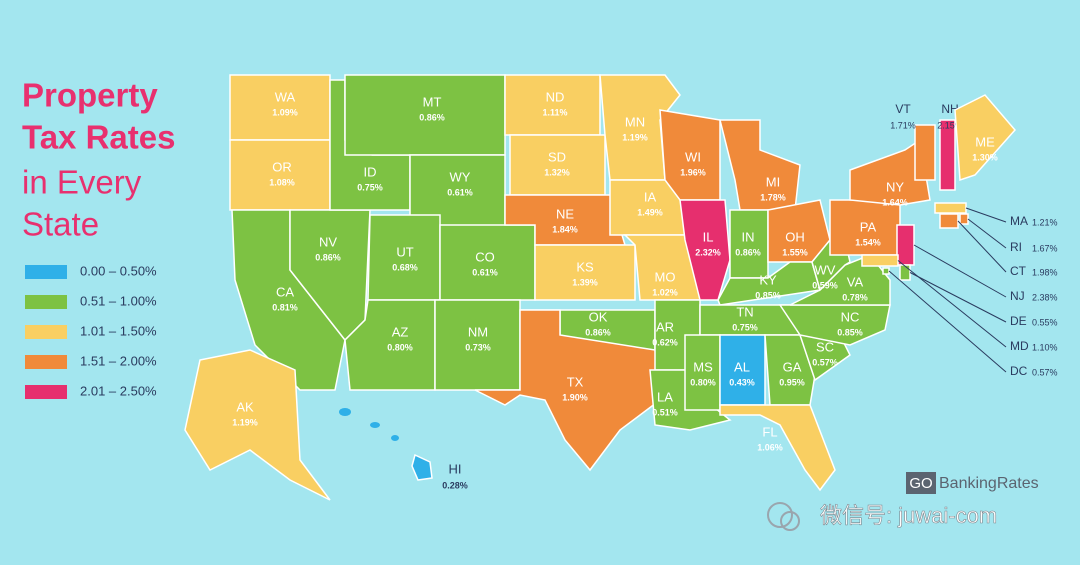  What do you see at coordinates (485, 256) in the screenshot?
I see `state-code: CO` at bounding box center [485, 256].